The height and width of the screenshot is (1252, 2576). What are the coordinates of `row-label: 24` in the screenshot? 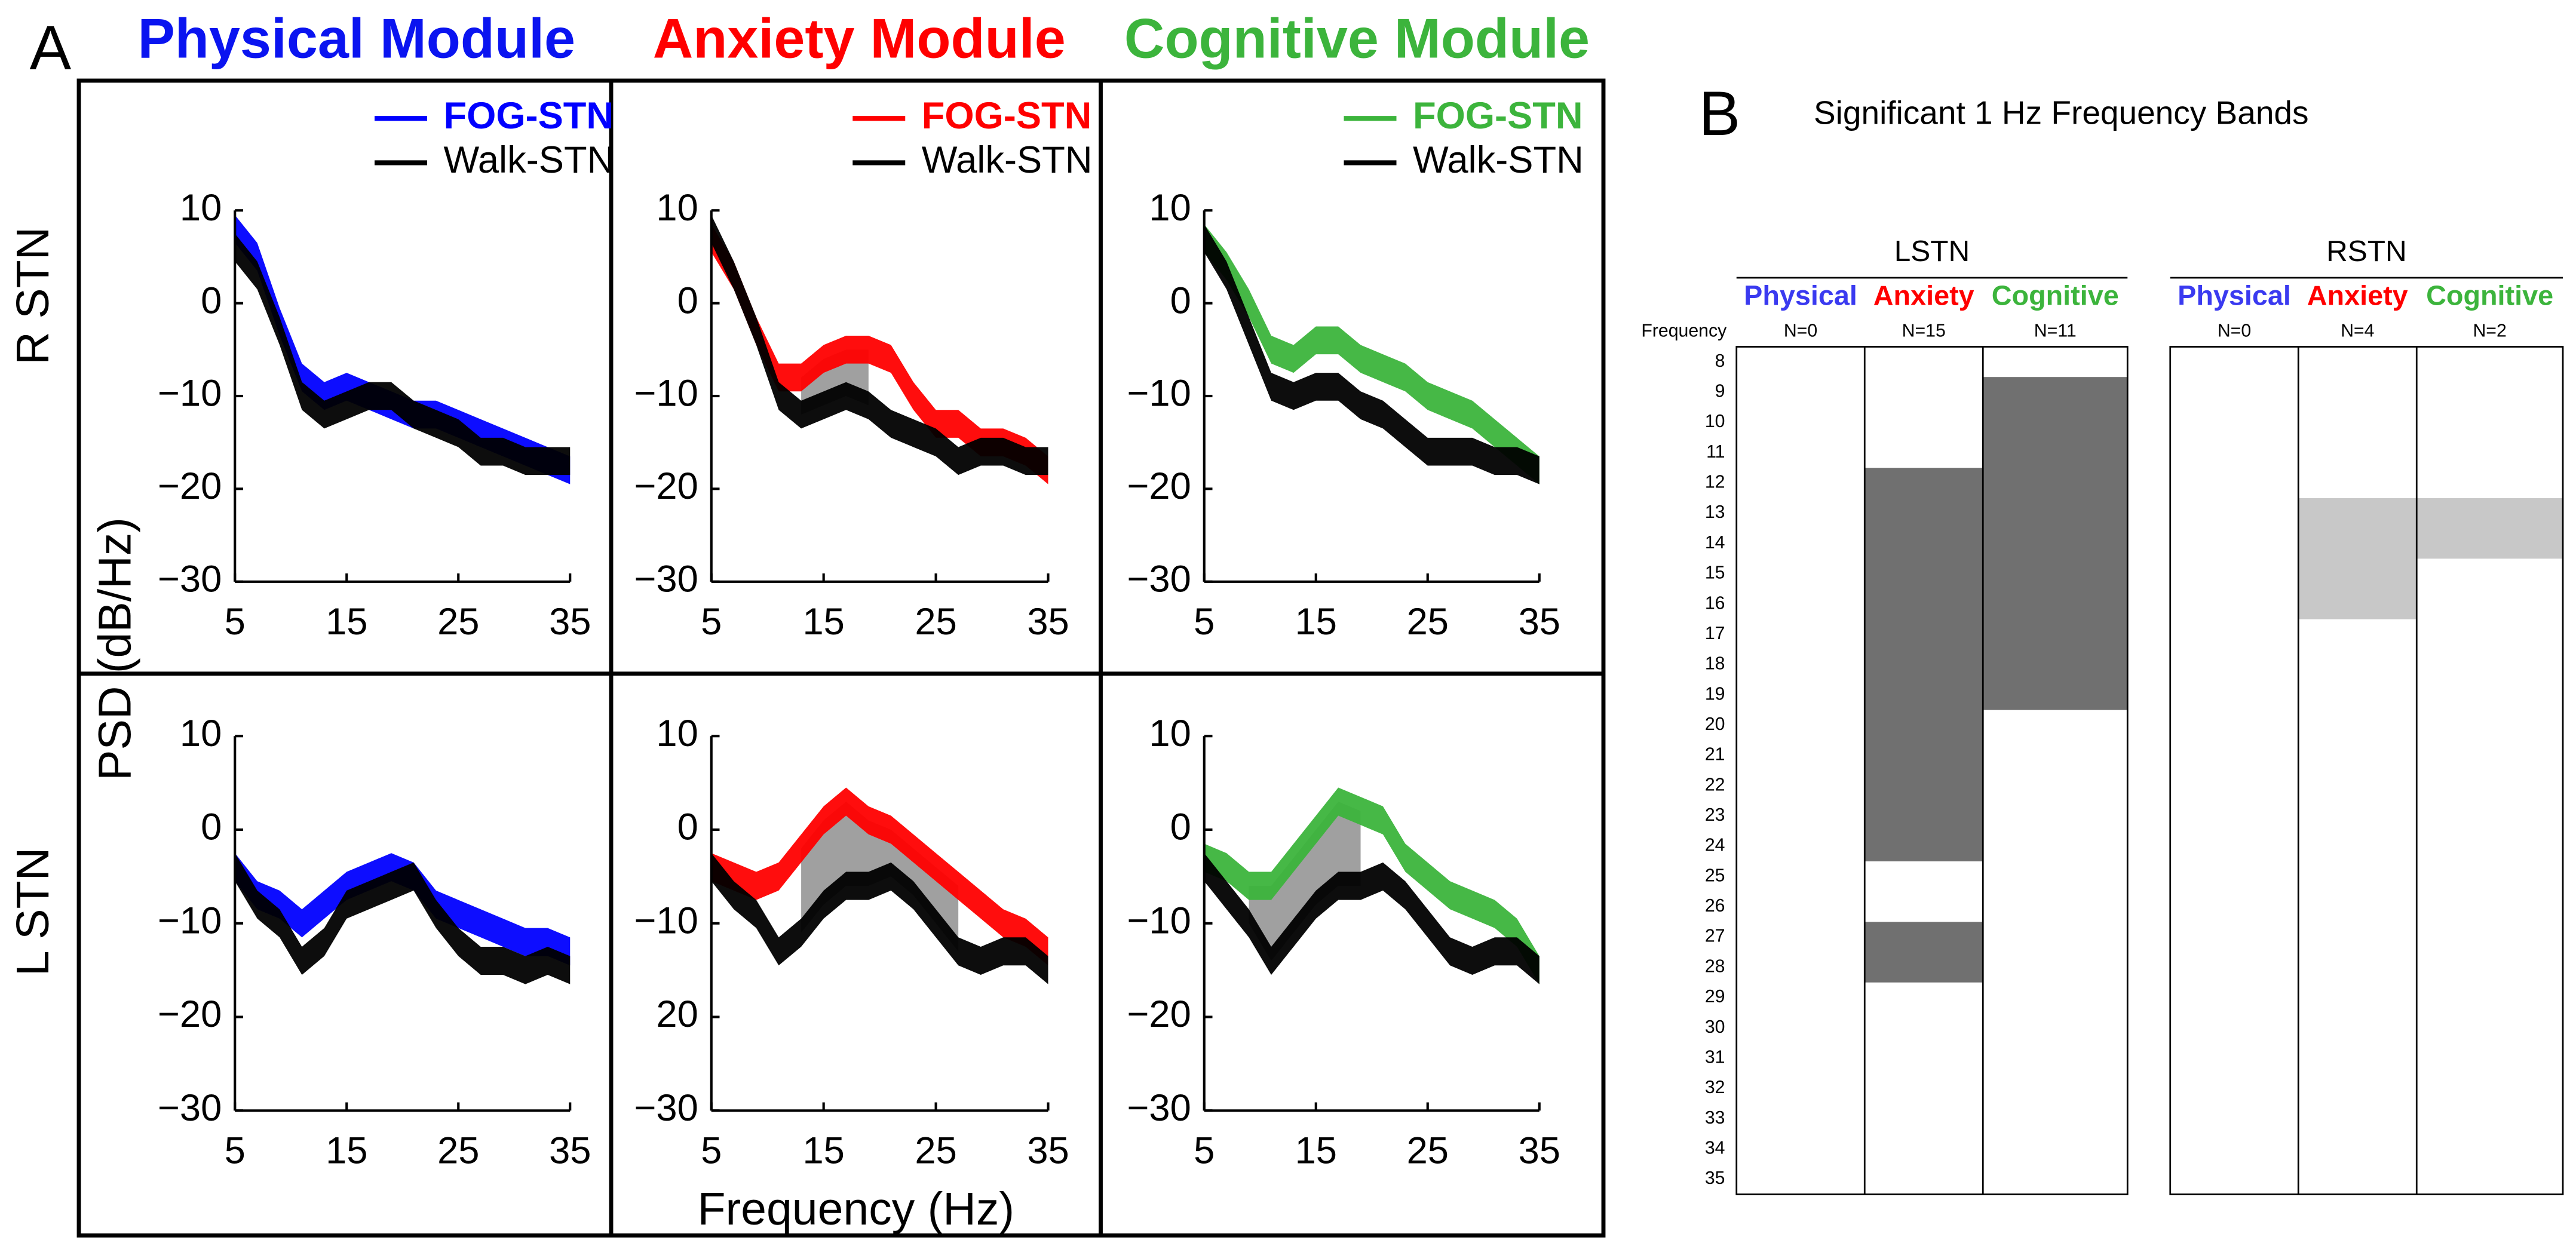 It's located at (1715, 845).